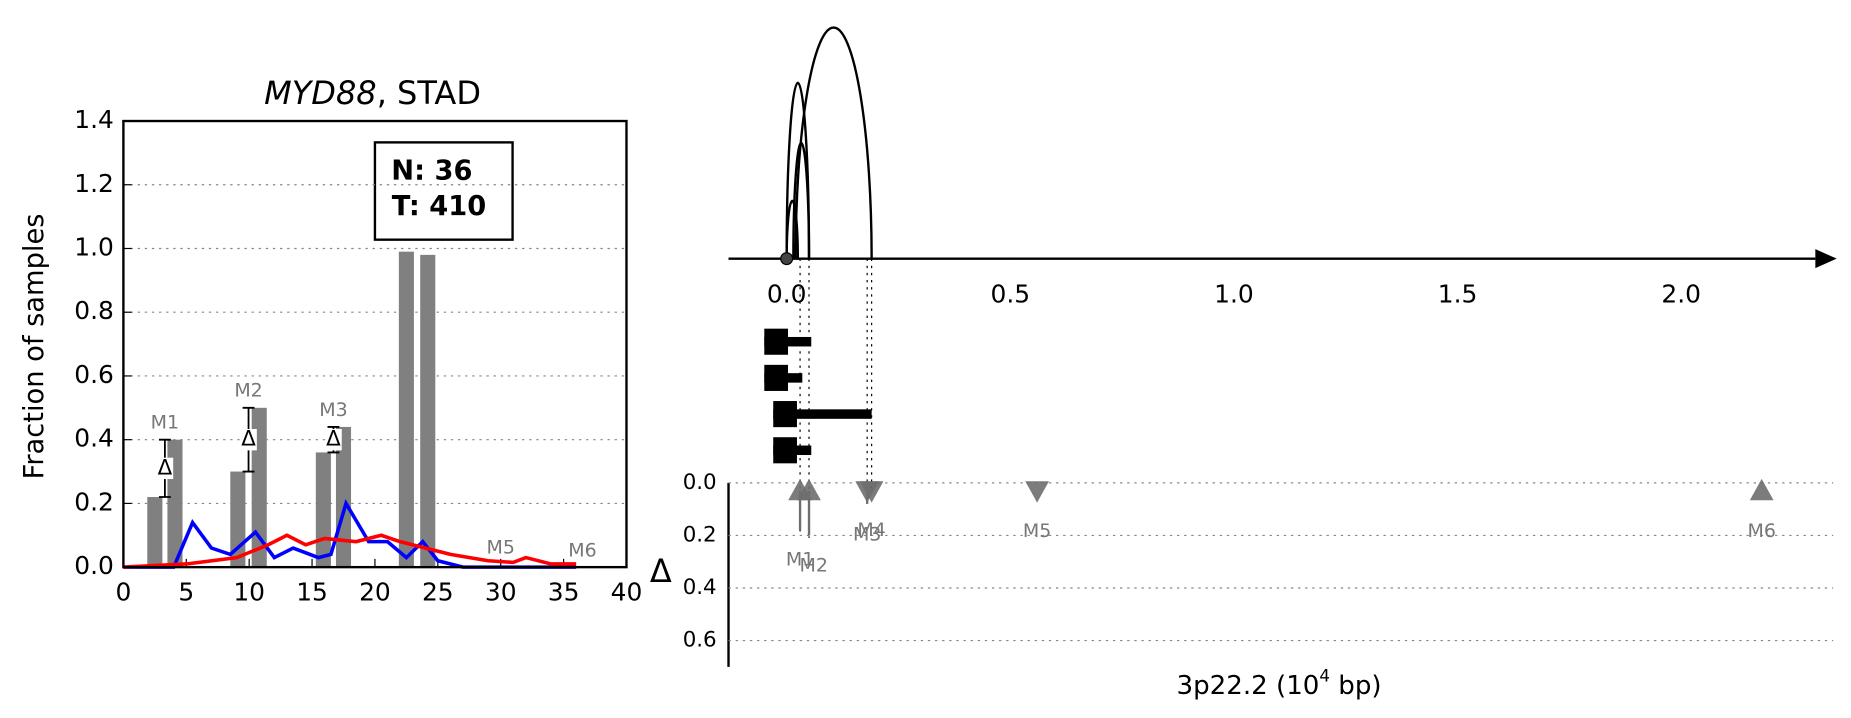 Image resolution: width=1851 pixels, height=718 pixels. What do you see at coordinates (661, 571) in the screenshot?
I see `delta-axis-label: Δ` at bounding box center [661, 571].